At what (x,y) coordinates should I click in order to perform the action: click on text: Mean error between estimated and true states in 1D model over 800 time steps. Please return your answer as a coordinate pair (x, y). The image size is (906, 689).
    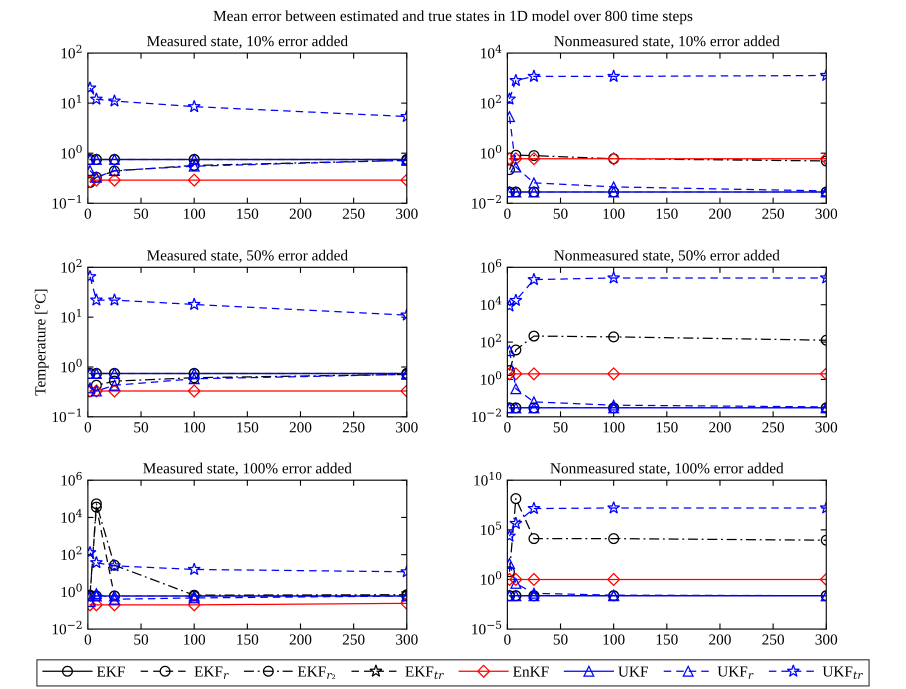
    Looking at the image, I should click on (453, 17).